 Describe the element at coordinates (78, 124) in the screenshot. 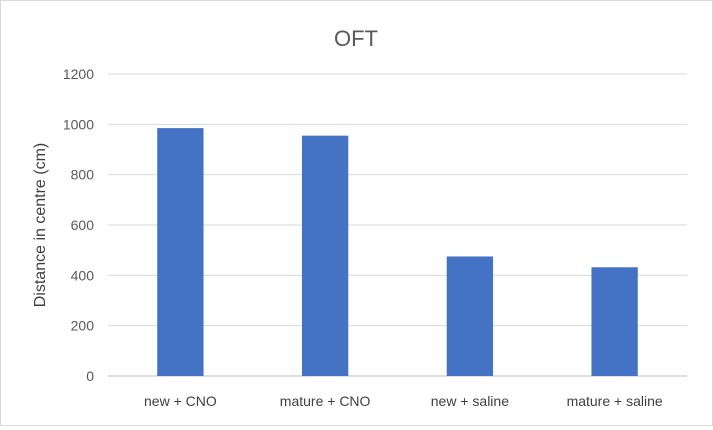

I see `y-tick-label: 1000` at that location.